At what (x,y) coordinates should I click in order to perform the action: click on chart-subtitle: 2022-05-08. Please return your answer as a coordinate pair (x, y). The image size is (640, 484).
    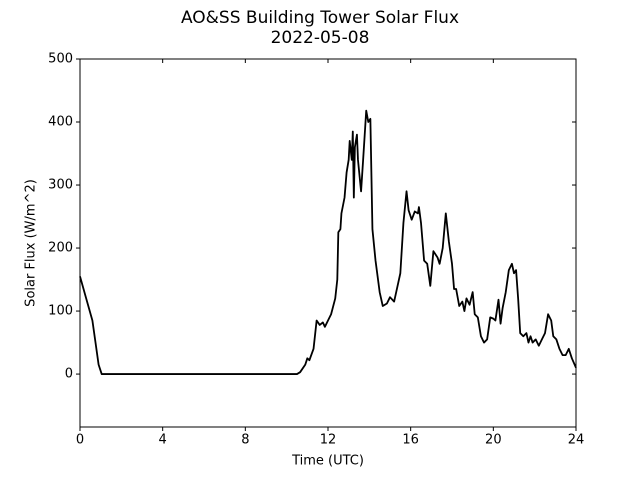
    Looking at the image, I should click on (320, 38).